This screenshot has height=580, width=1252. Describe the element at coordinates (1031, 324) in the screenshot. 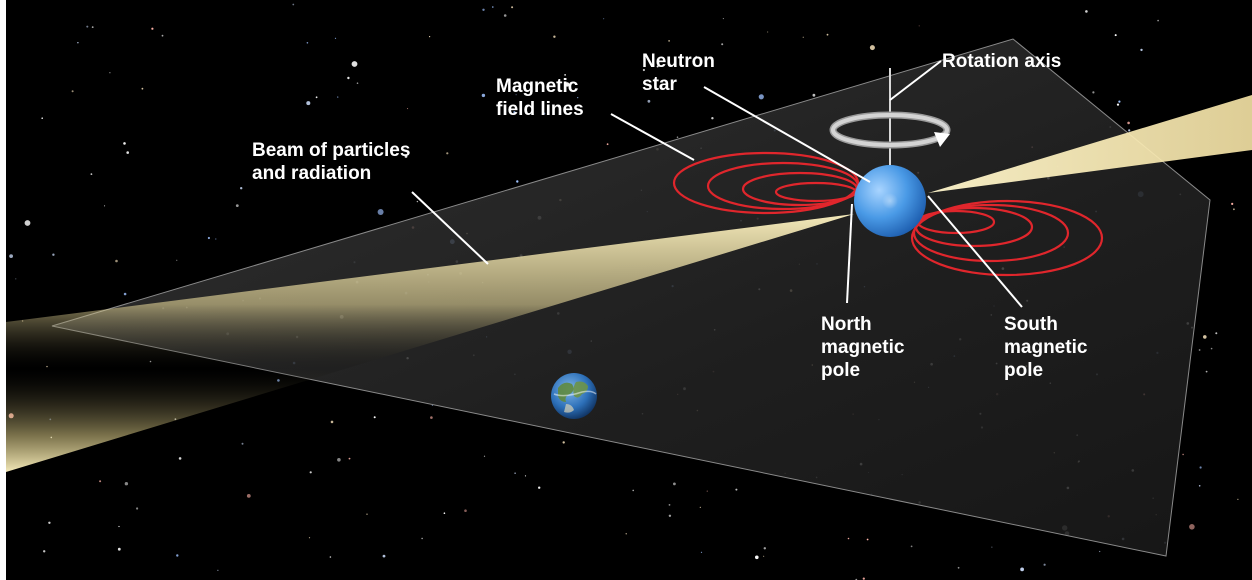

I see `south-pole-label-line1: South` at that location.